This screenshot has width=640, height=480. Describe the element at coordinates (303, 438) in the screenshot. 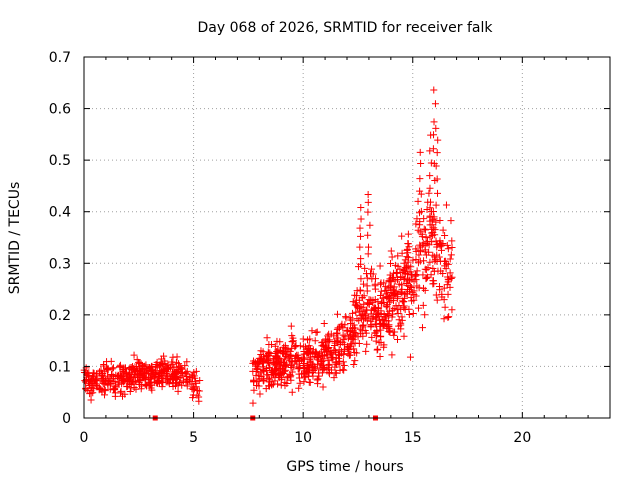

I see `x-tick-label: 10` at that location.